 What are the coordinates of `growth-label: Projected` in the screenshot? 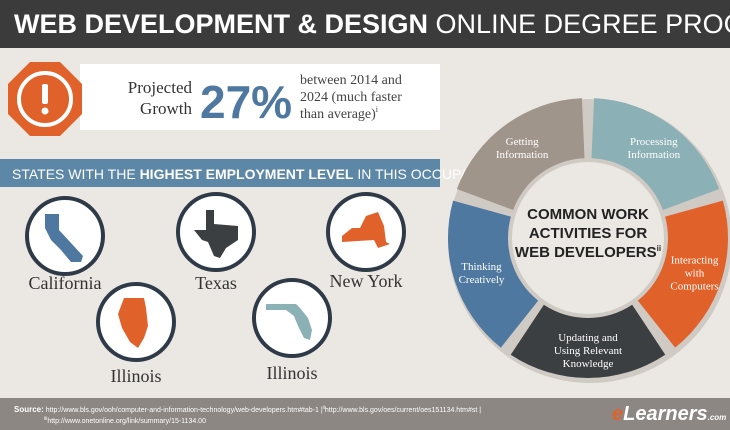 It's located at (160, 87).